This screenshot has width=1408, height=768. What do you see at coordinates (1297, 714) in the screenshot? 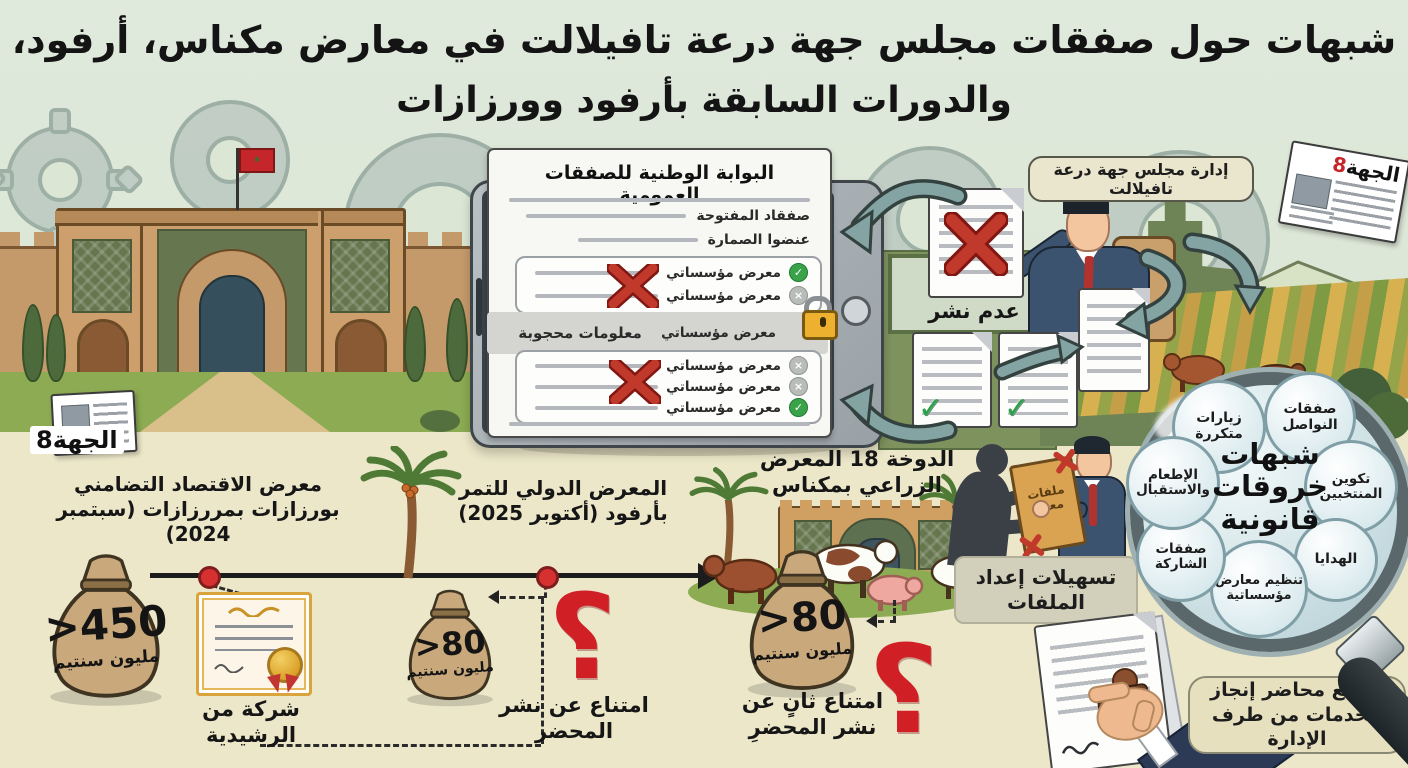
I see `stamp-label-text: توقيع محاضر إنجاز الخدمات من طرف الإدارة` at bounding box center [1297, 714].